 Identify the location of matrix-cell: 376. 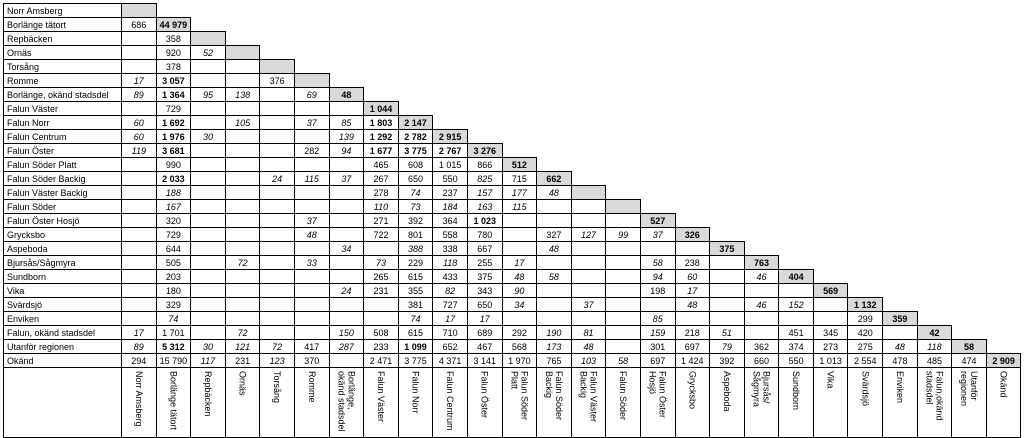
(277, 80).